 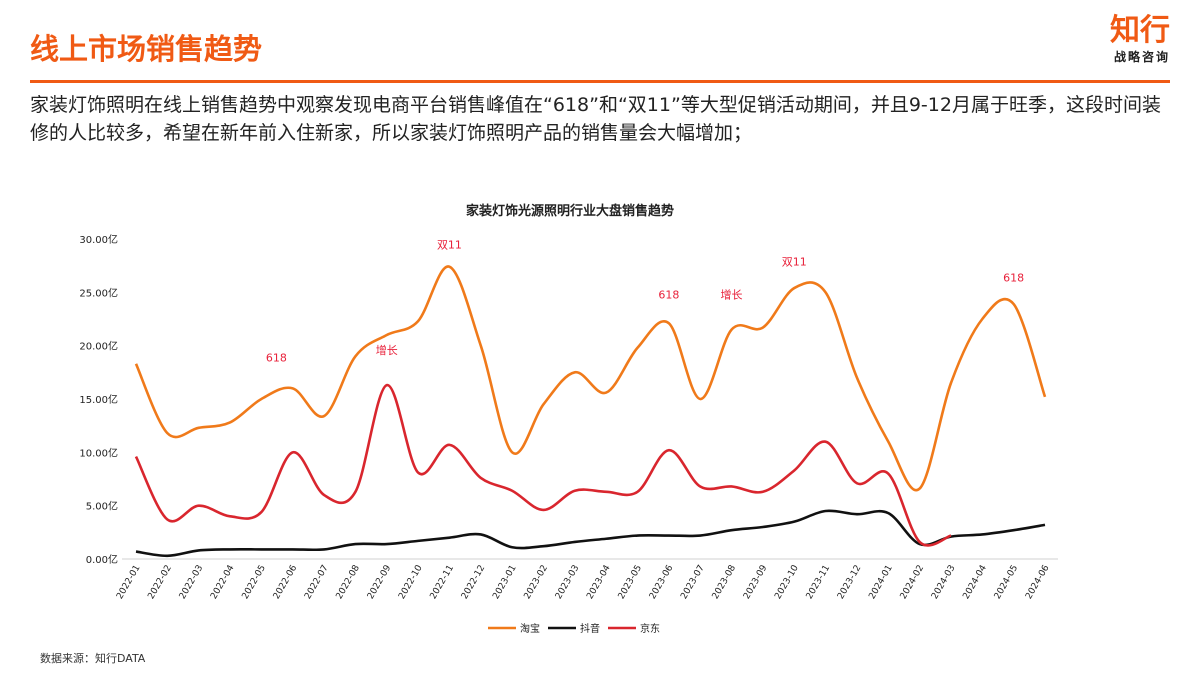 I want to click on x-tick-label: 2024-02, so click(x=912, y=583).